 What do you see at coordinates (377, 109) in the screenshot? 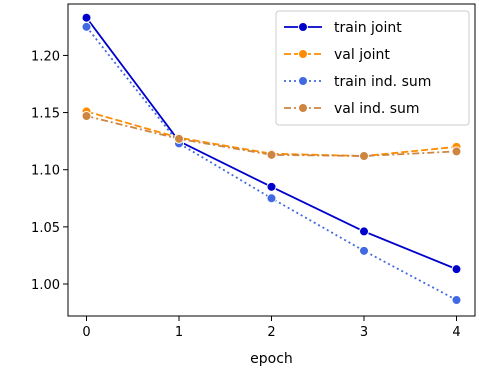
I see `legend-label: val ind. sum` at bounding box center [377, 109].